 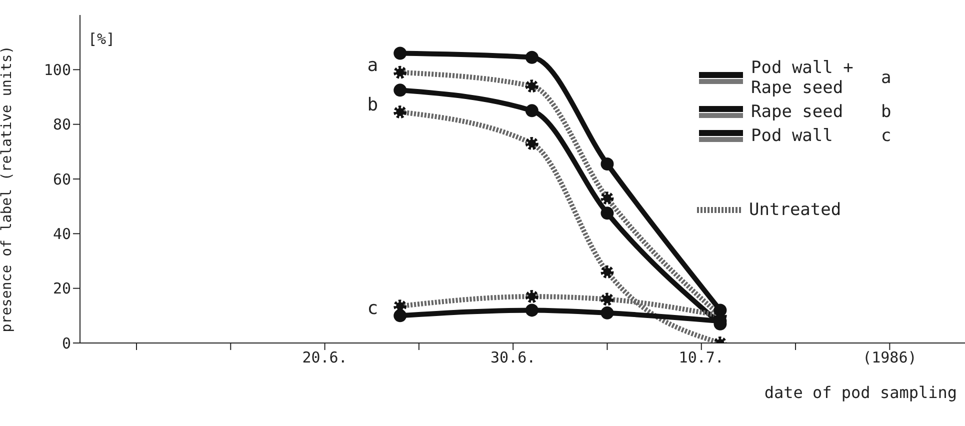 What do you see at coordinates (7, 189) in the screenshot?
I see `y-axis-title: presence of label (relative units)` at bounding box center [7, 189].